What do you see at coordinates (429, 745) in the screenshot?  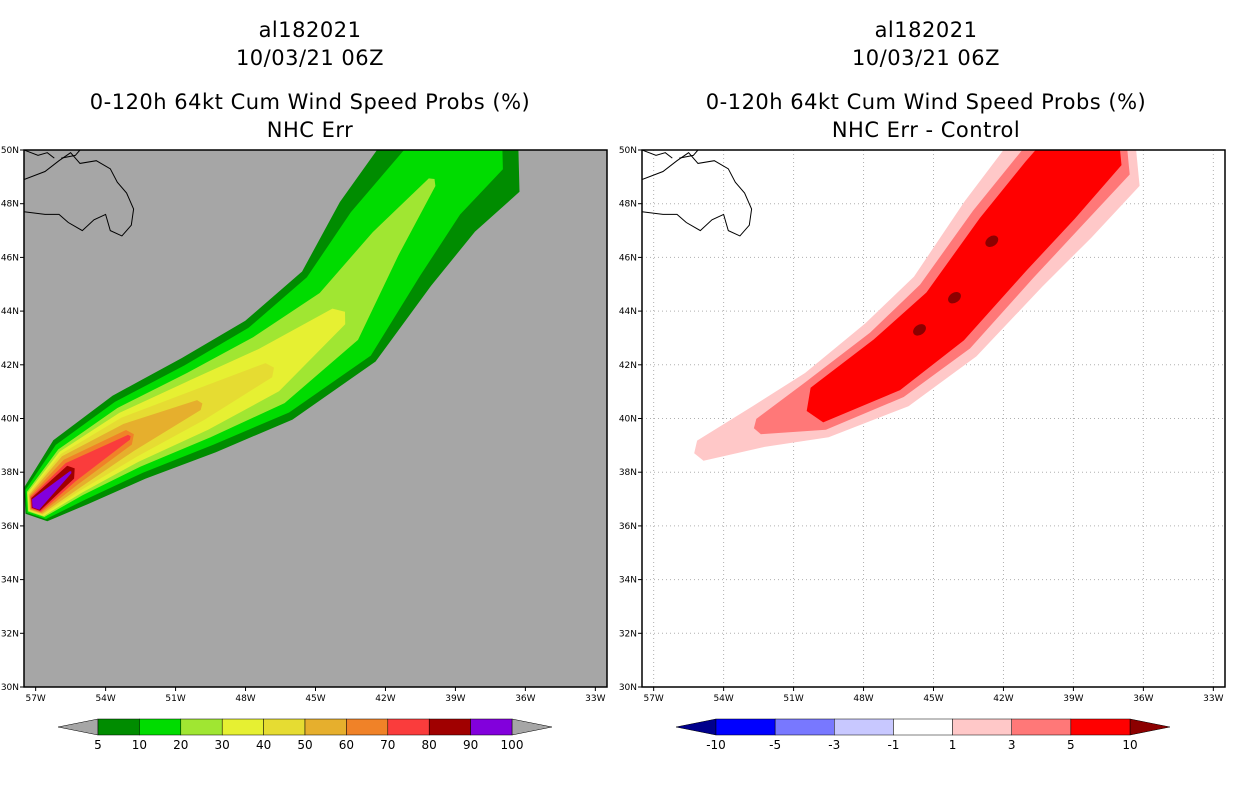 I see `left-colorbar-label: 80` at bounding box center [429, 745].